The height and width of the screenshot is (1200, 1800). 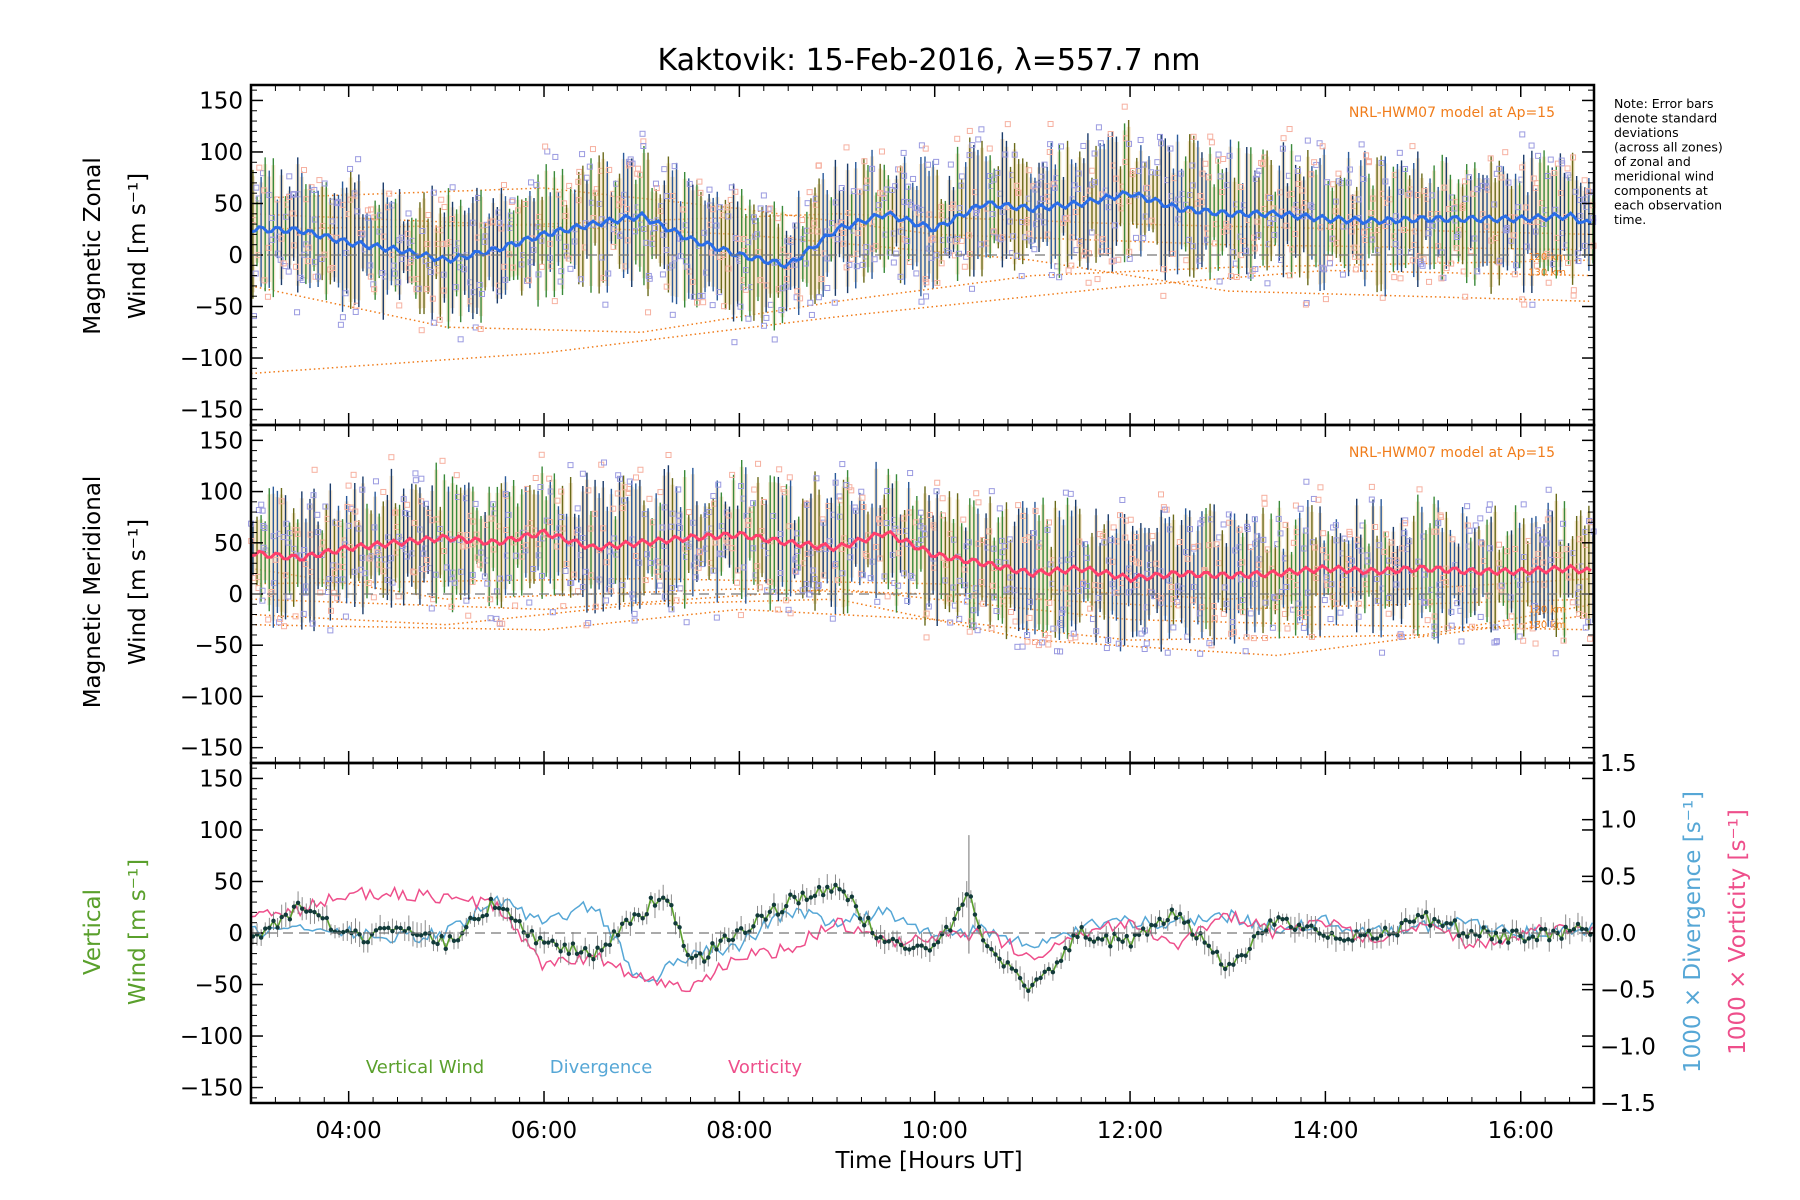 I want to click on y-tick-label: −150, so click(x=211, y=749).